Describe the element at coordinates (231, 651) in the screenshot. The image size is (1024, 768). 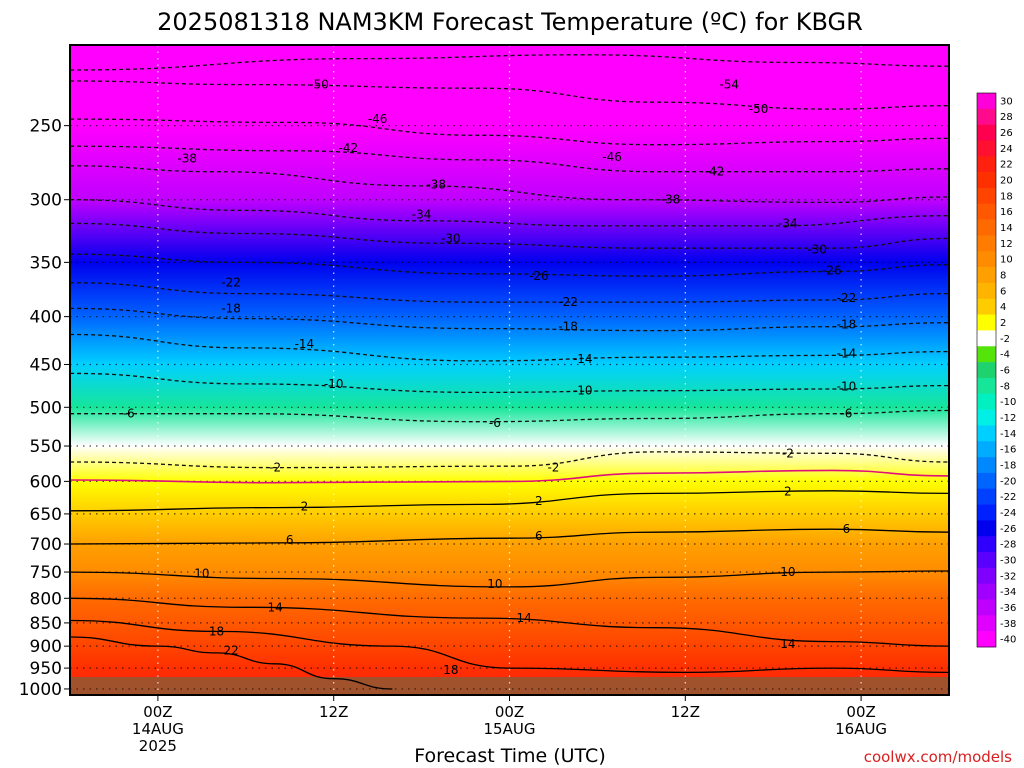
I see `contour-label: 22` at that location.